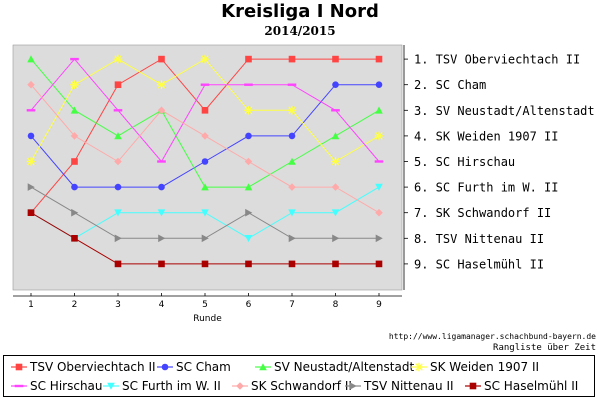 The image size is (600, 400). I want to click on legend-label-sc-furth-im-w-ii: SC Furth im W. II, so click(171, 386).